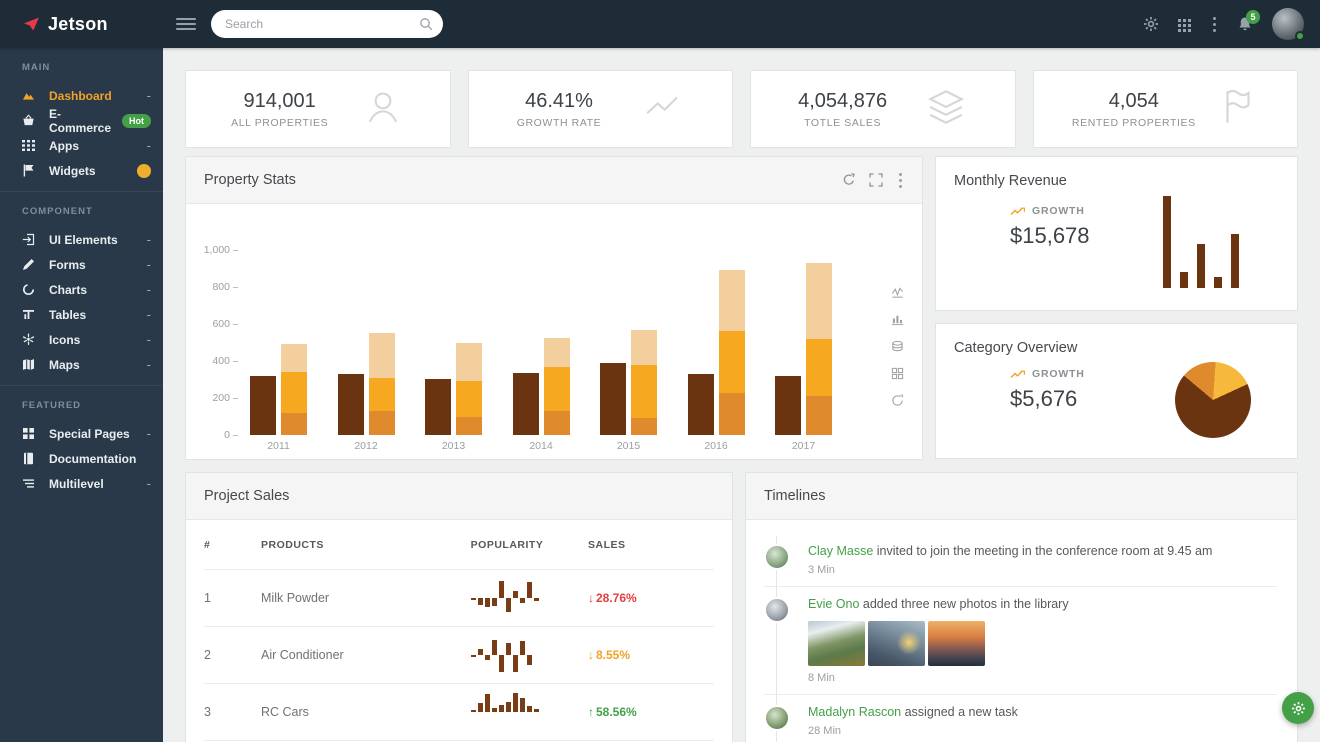 Image resolution: width=1320 pixels, height=742 pixels. Describe the element at coordinates (1116, 391) in the screenshot. I see `category-overview-card: Category Overview GROWTH $5,676` at that location.